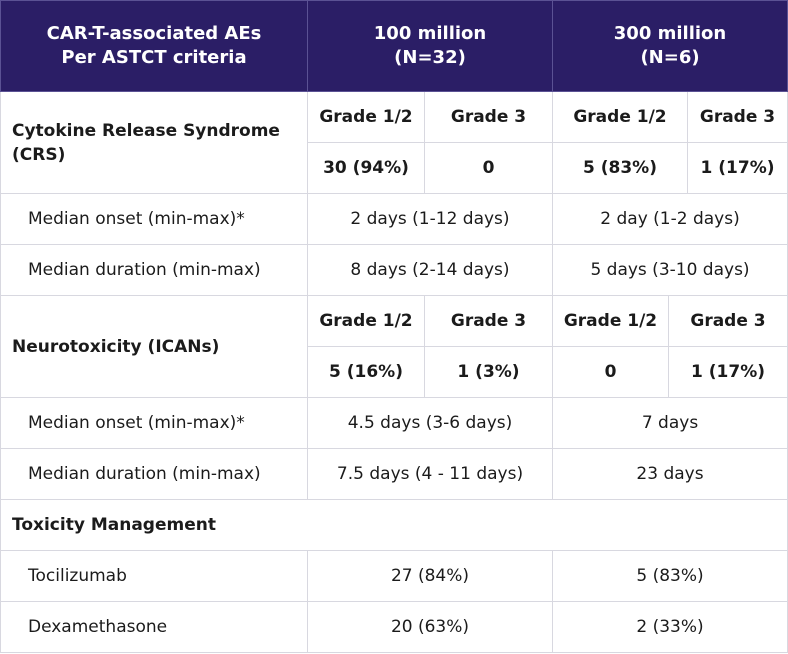 This screenshot has height=654, width=788. What do you see at coordinates (154, 33) in the screenshot?
I see `header-ae-line1: CAR-T-associated AEs` at bounding box center [154, 33].